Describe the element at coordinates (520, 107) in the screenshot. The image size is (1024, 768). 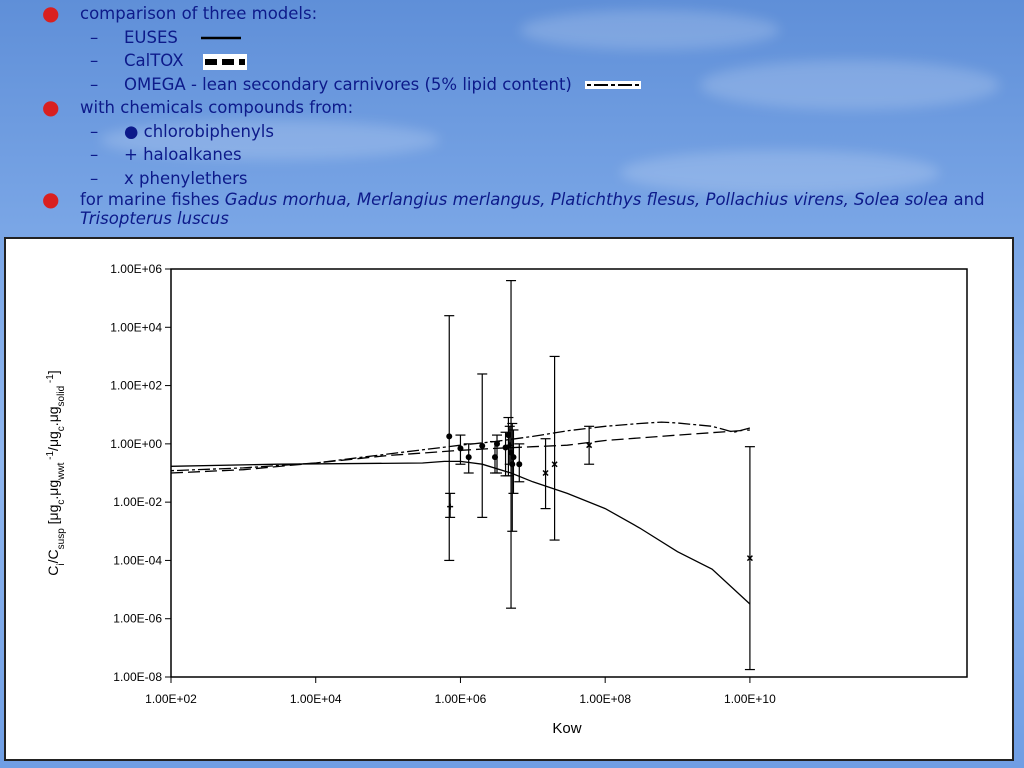
I see `bullet-compounds: ● with chemicals compounds from:` at that location.